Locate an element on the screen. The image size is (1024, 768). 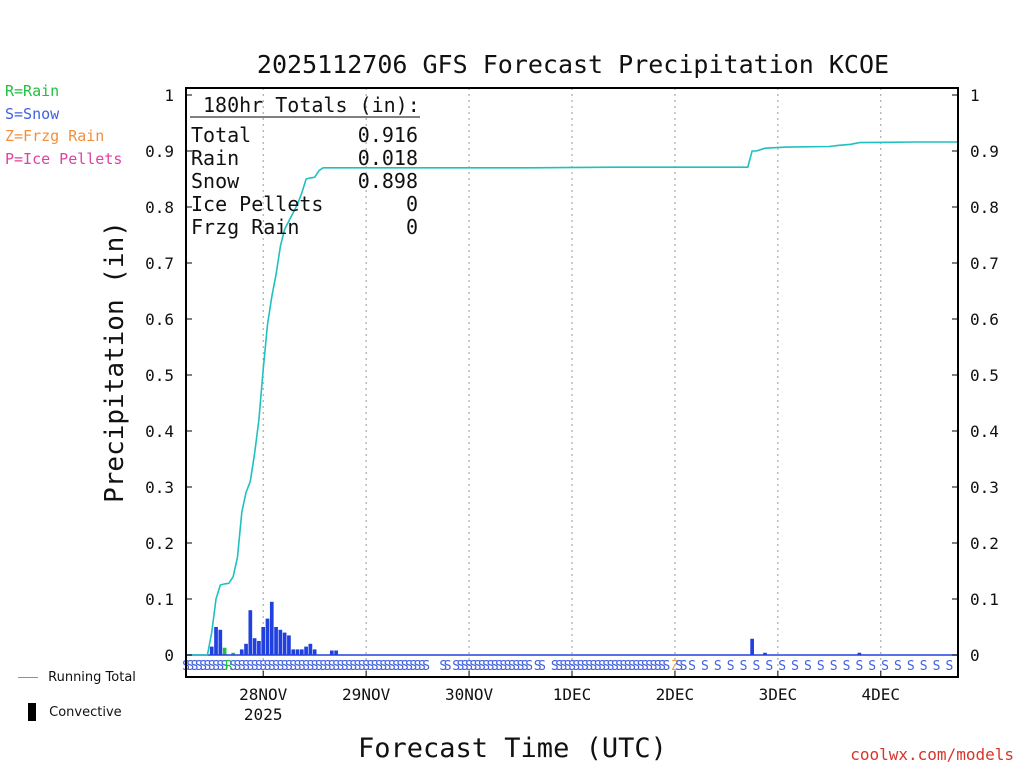
legend-rain: R=Rain is located at coordinates (32, 91).